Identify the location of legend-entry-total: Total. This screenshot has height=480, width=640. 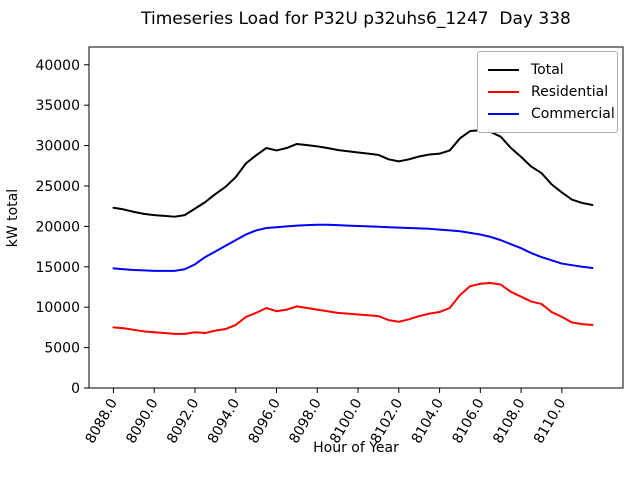
(547, 70).